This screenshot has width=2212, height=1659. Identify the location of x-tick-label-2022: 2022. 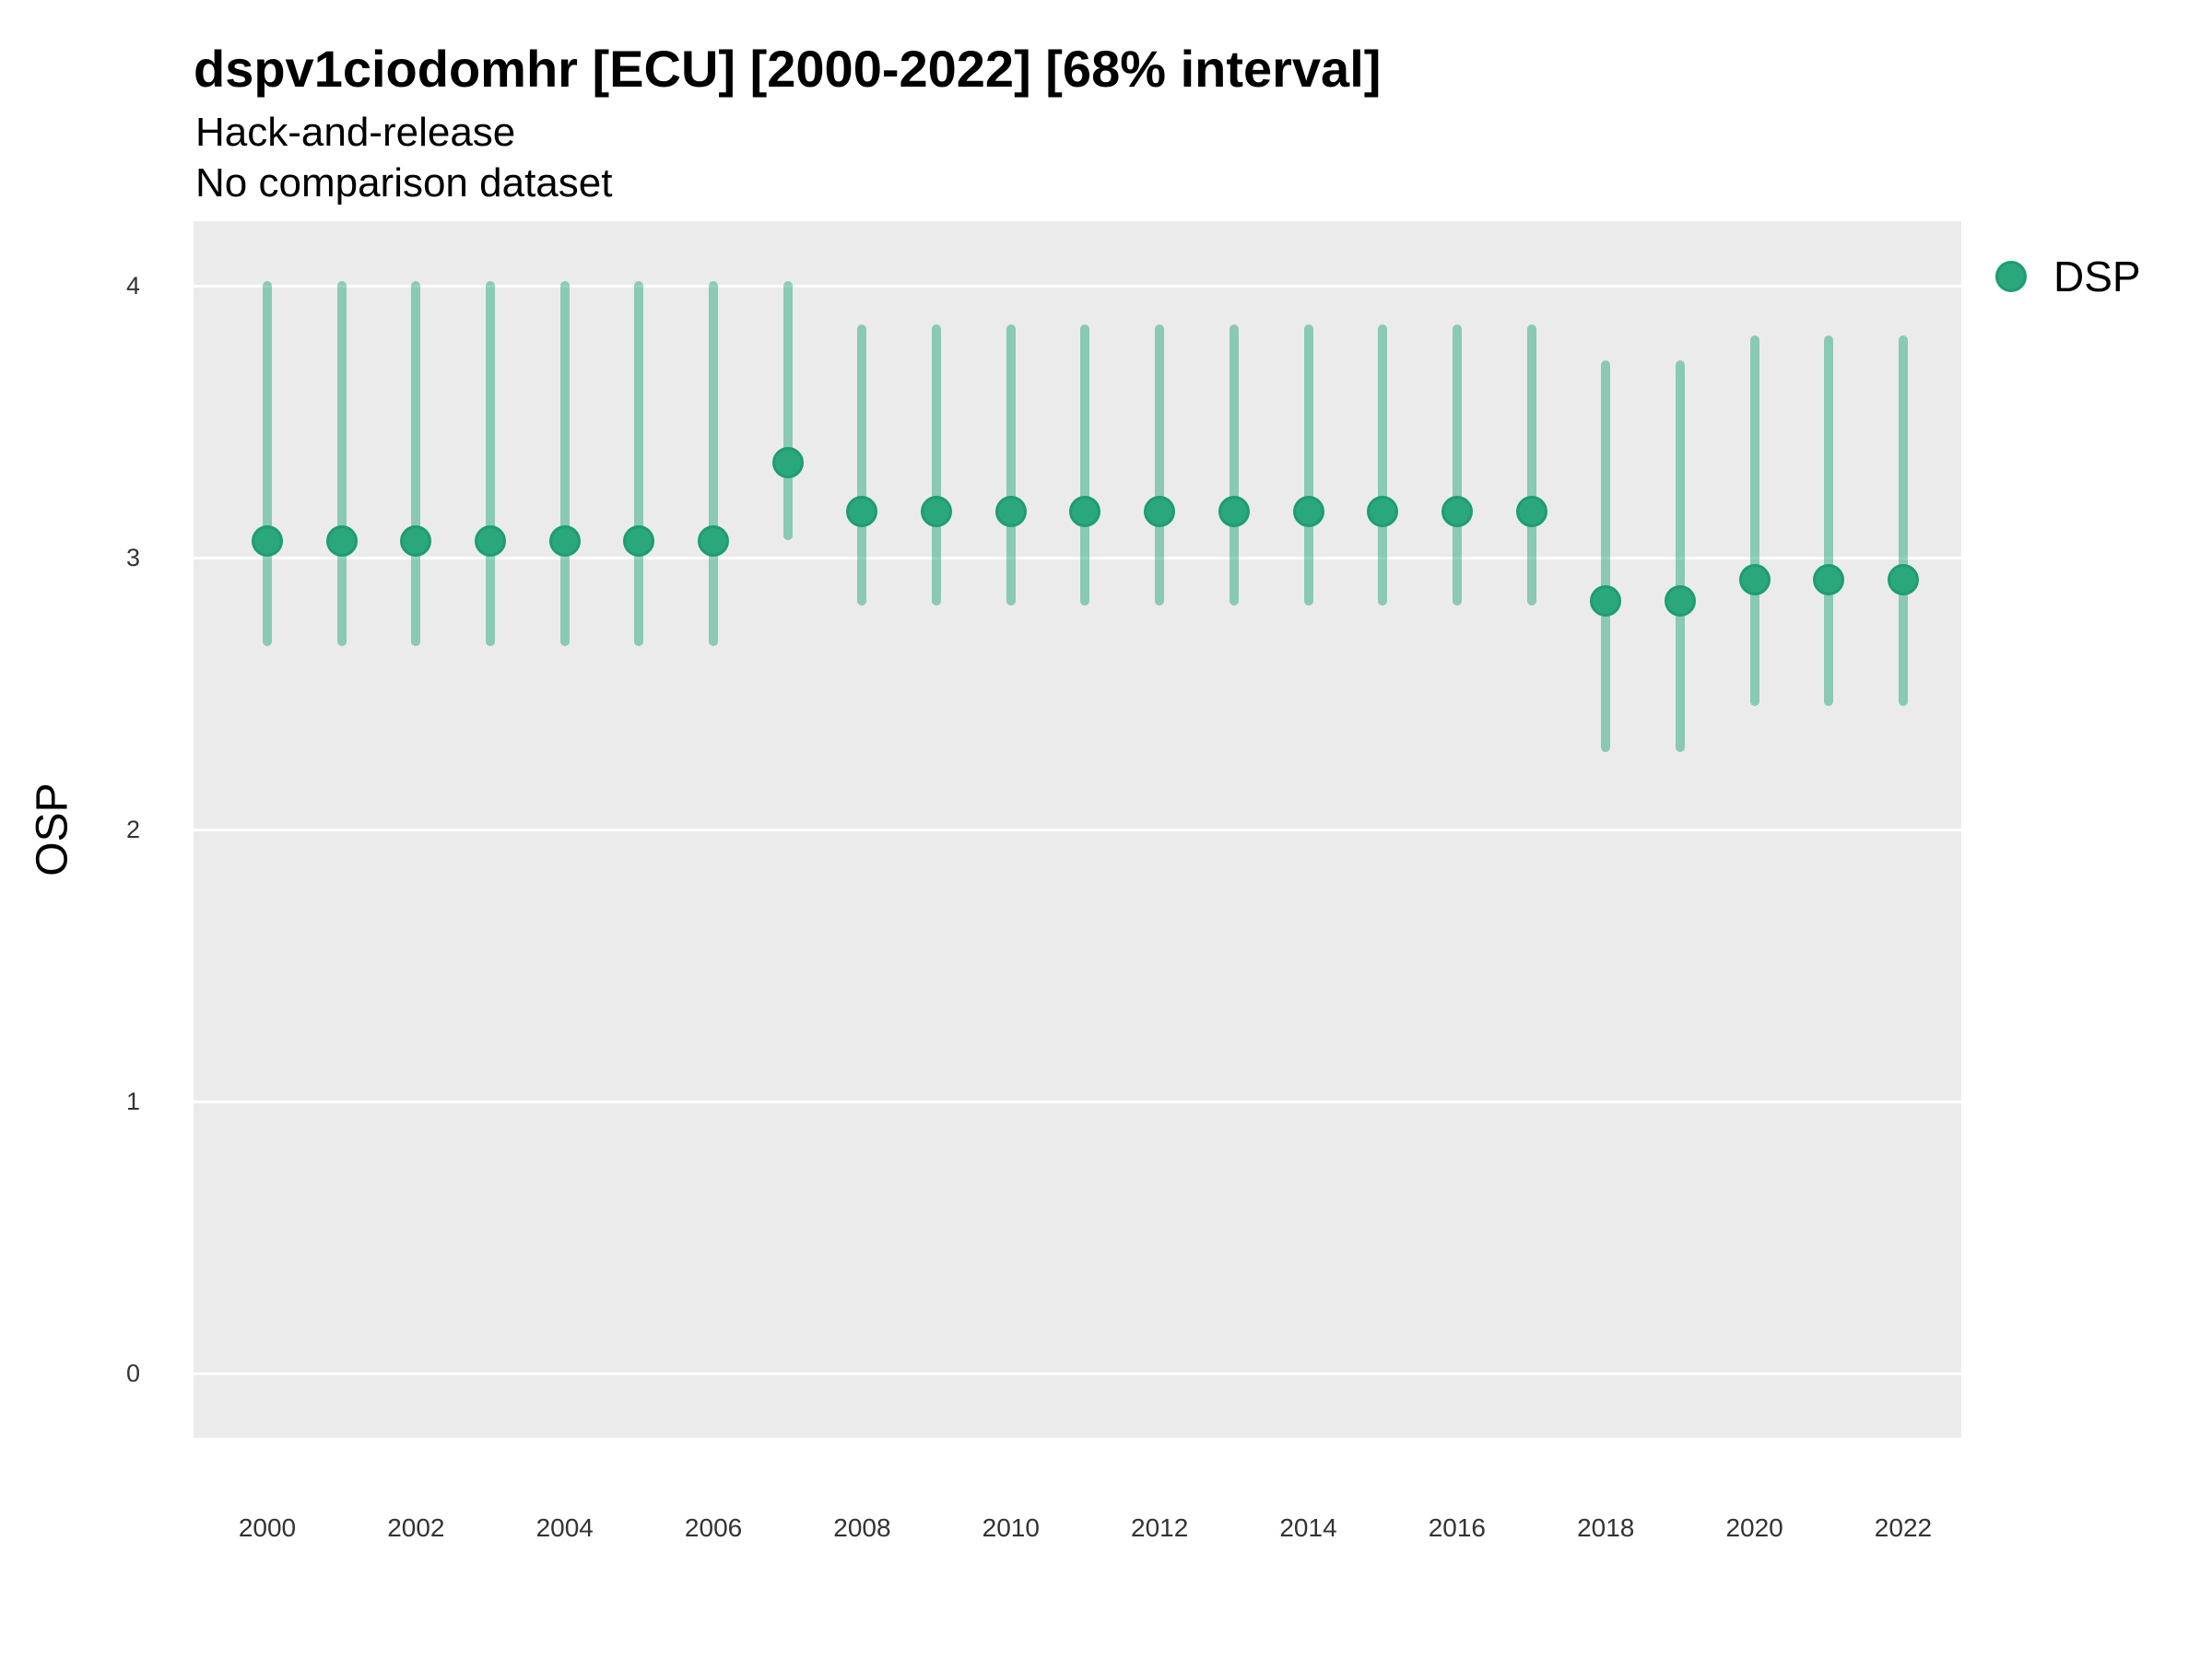
(1903, 1527).